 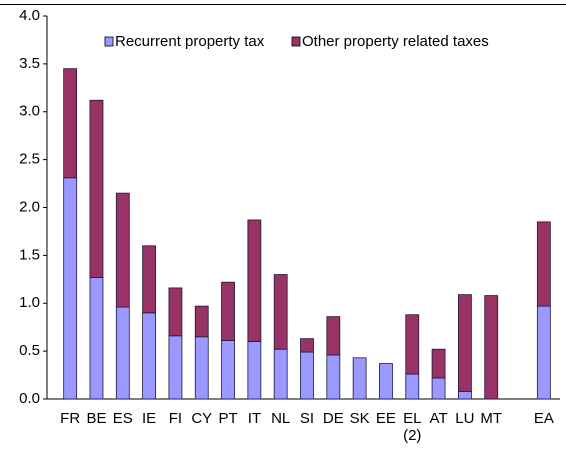 I want to click on legend-label: Other property related taxes, so click(x=395, y=41).